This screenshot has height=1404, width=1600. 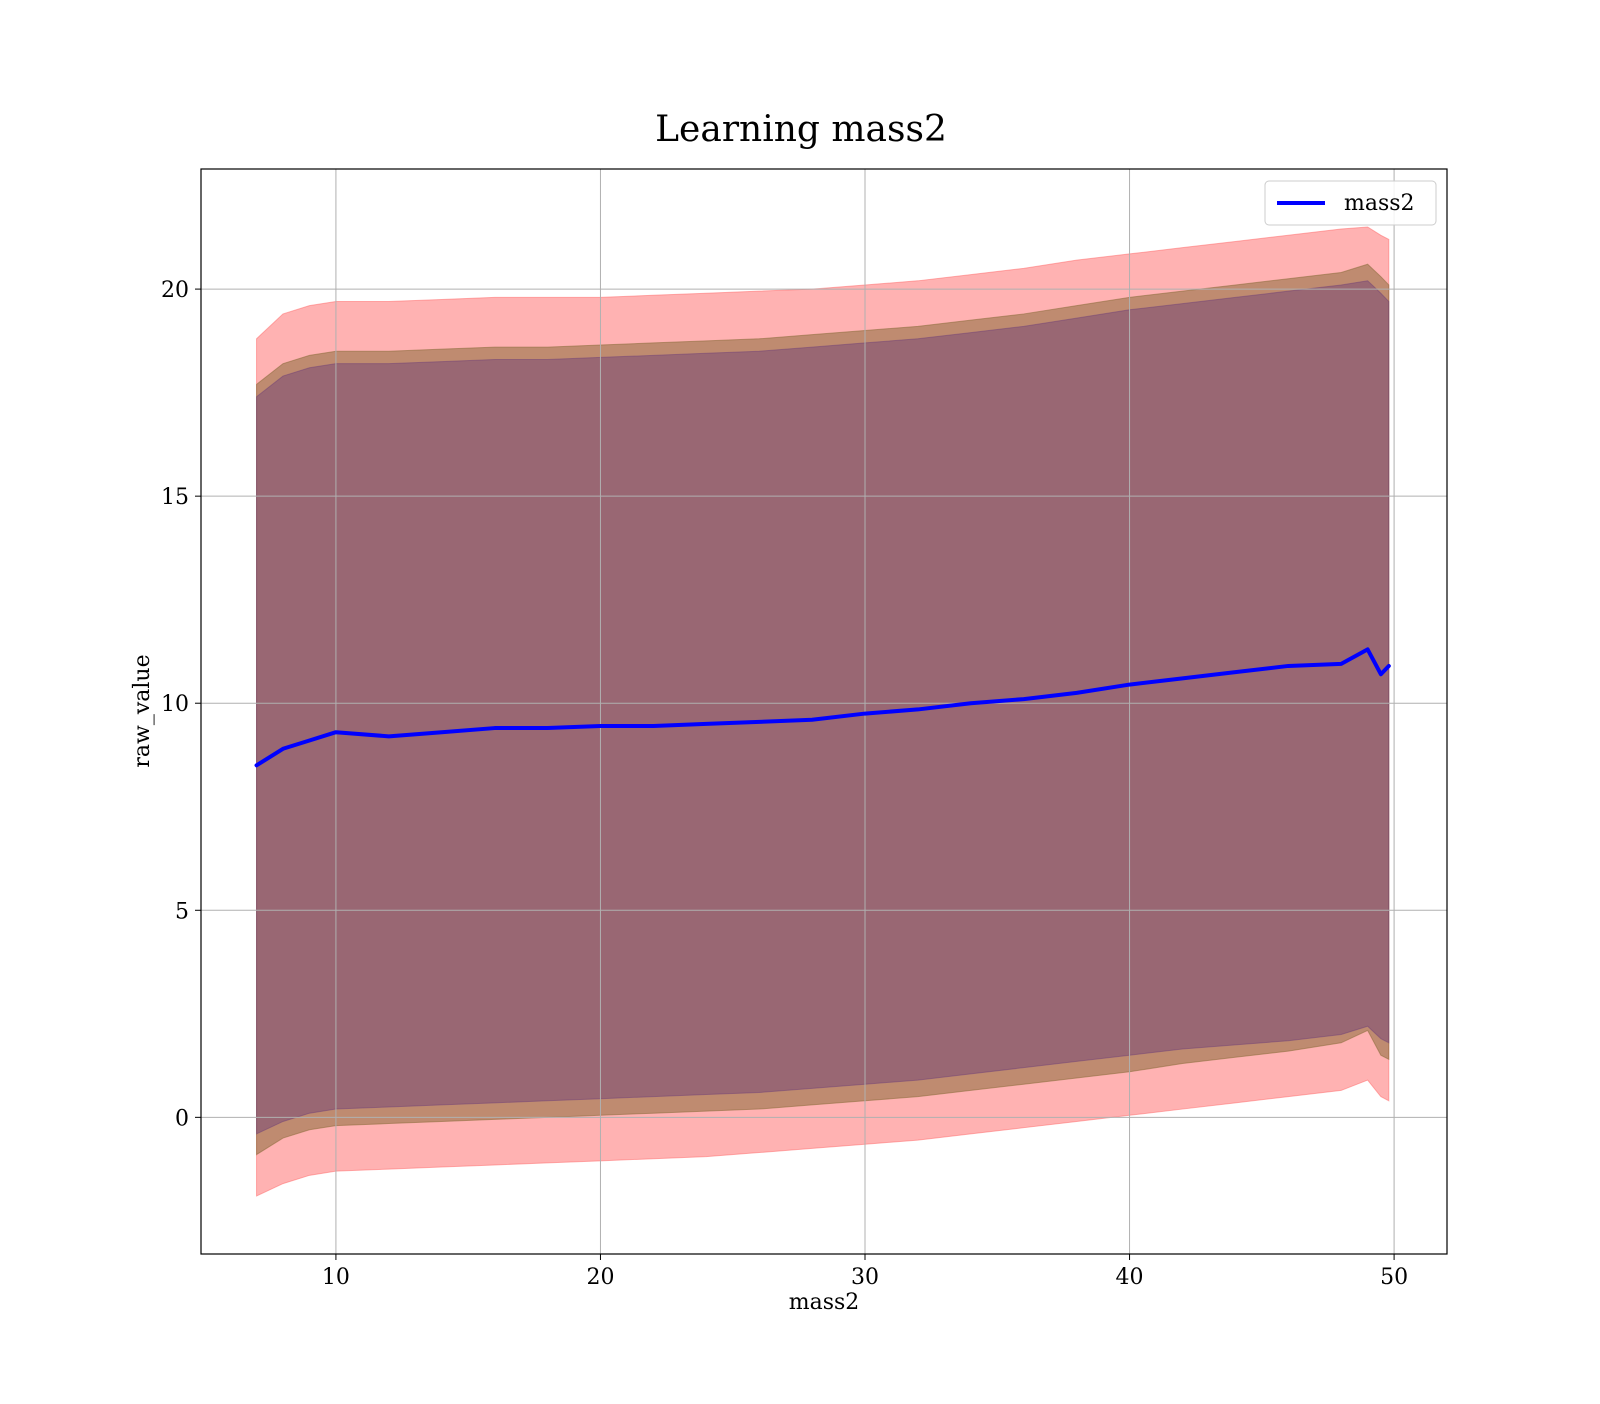 I want to click on chart-title: Learning mass2, so click(x=801, y=129).